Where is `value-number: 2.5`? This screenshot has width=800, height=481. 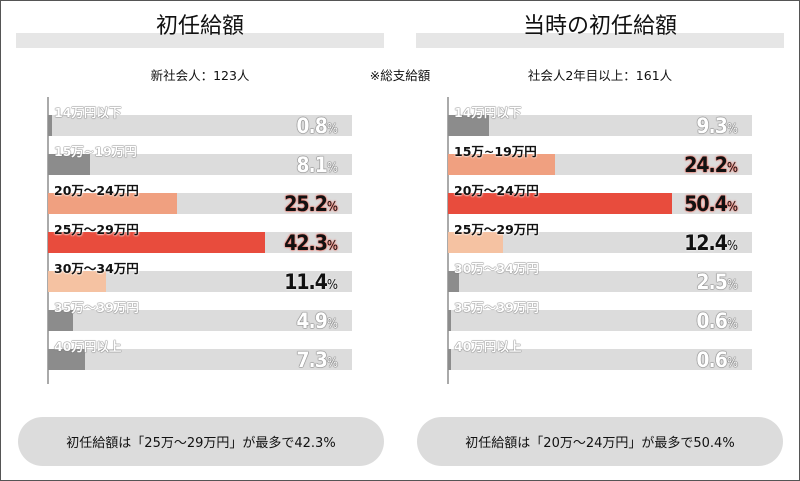 value-number: 2.5 is located at coordinates (711, 282).